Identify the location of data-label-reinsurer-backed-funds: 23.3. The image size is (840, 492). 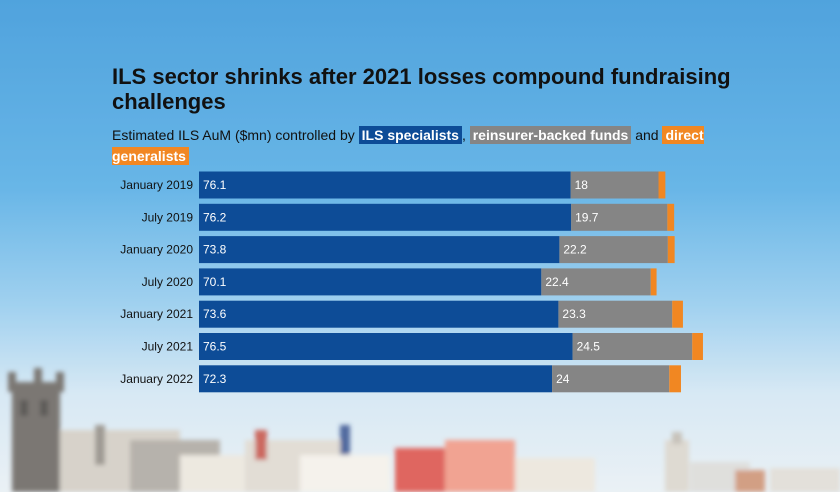
(574, 314).